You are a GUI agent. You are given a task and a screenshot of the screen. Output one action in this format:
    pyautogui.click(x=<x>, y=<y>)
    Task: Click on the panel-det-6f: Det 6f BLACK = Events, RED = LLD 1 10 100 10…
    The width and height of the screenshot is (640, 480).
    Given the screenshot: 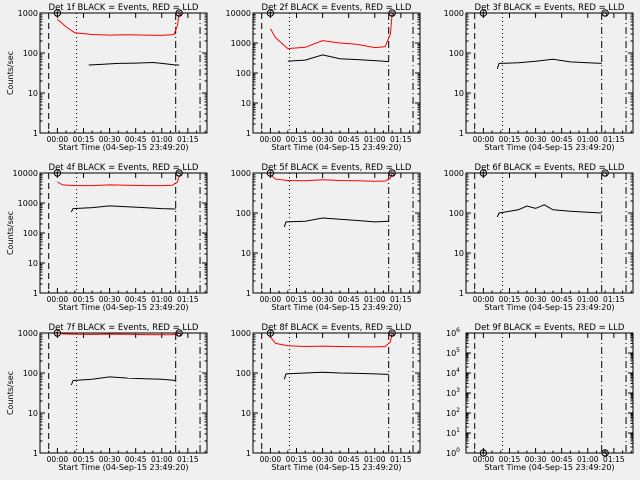 What is the action you would take?
    pyautogui.click(x=539, y=237)
    